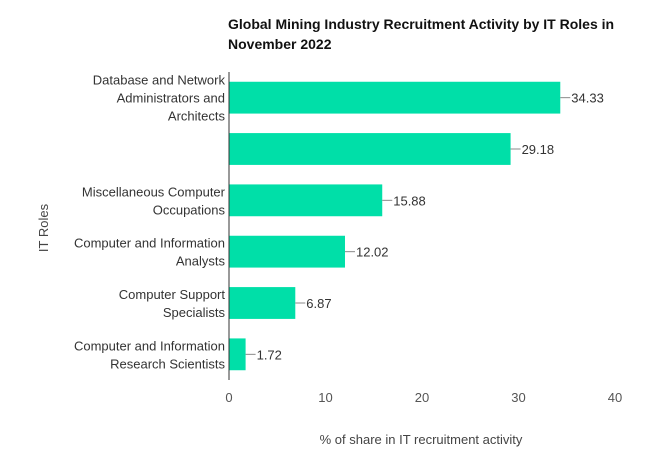 Image resolution: width=645 pixels, height=454 pixels. I want to click on x-tick-label: 10, so click(325, 397).